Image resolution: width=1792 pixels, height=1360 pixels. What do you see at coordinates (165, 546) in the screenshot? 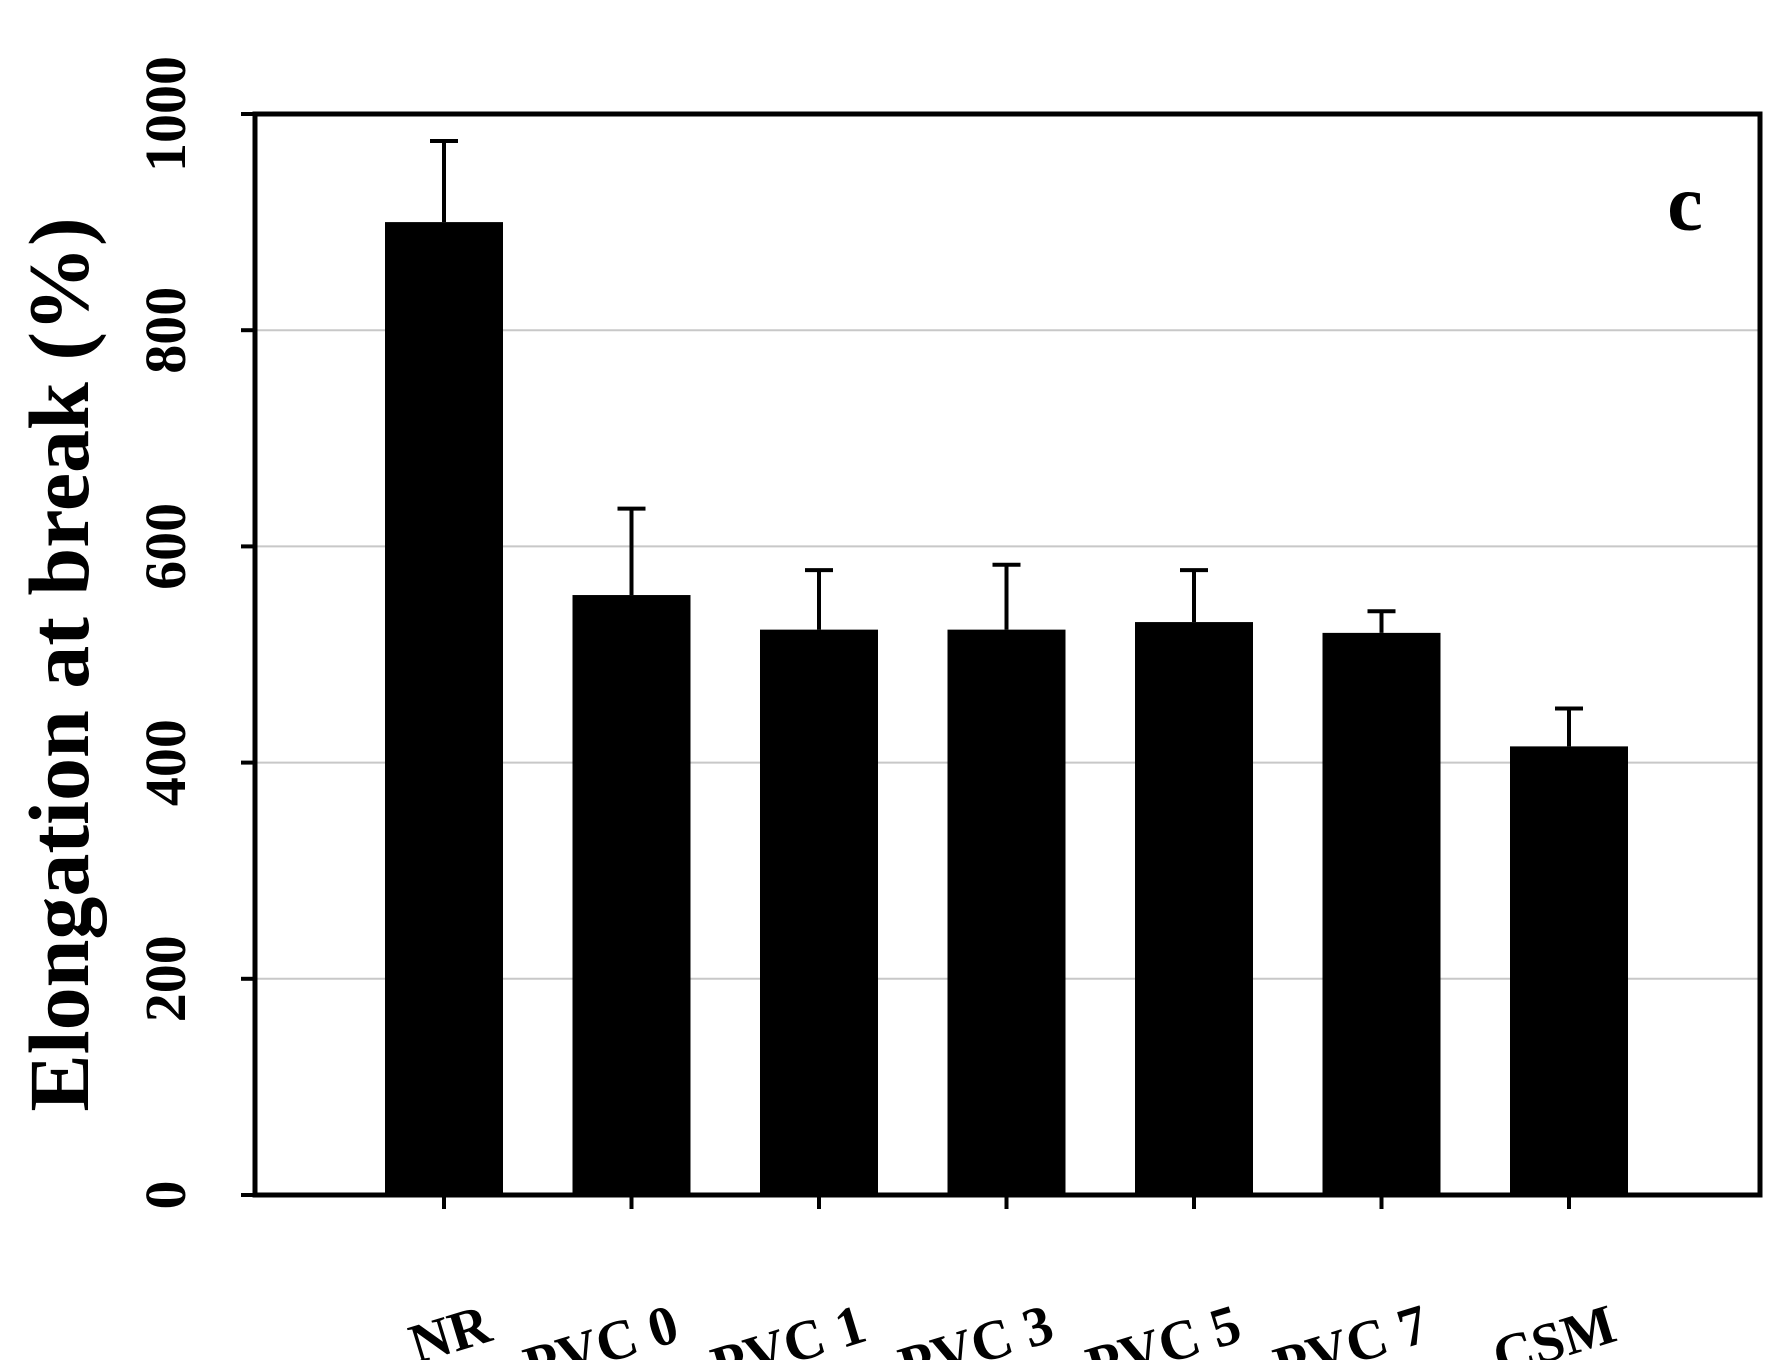
I see `y-tick-label: 600` at bounding box center [165, 546].